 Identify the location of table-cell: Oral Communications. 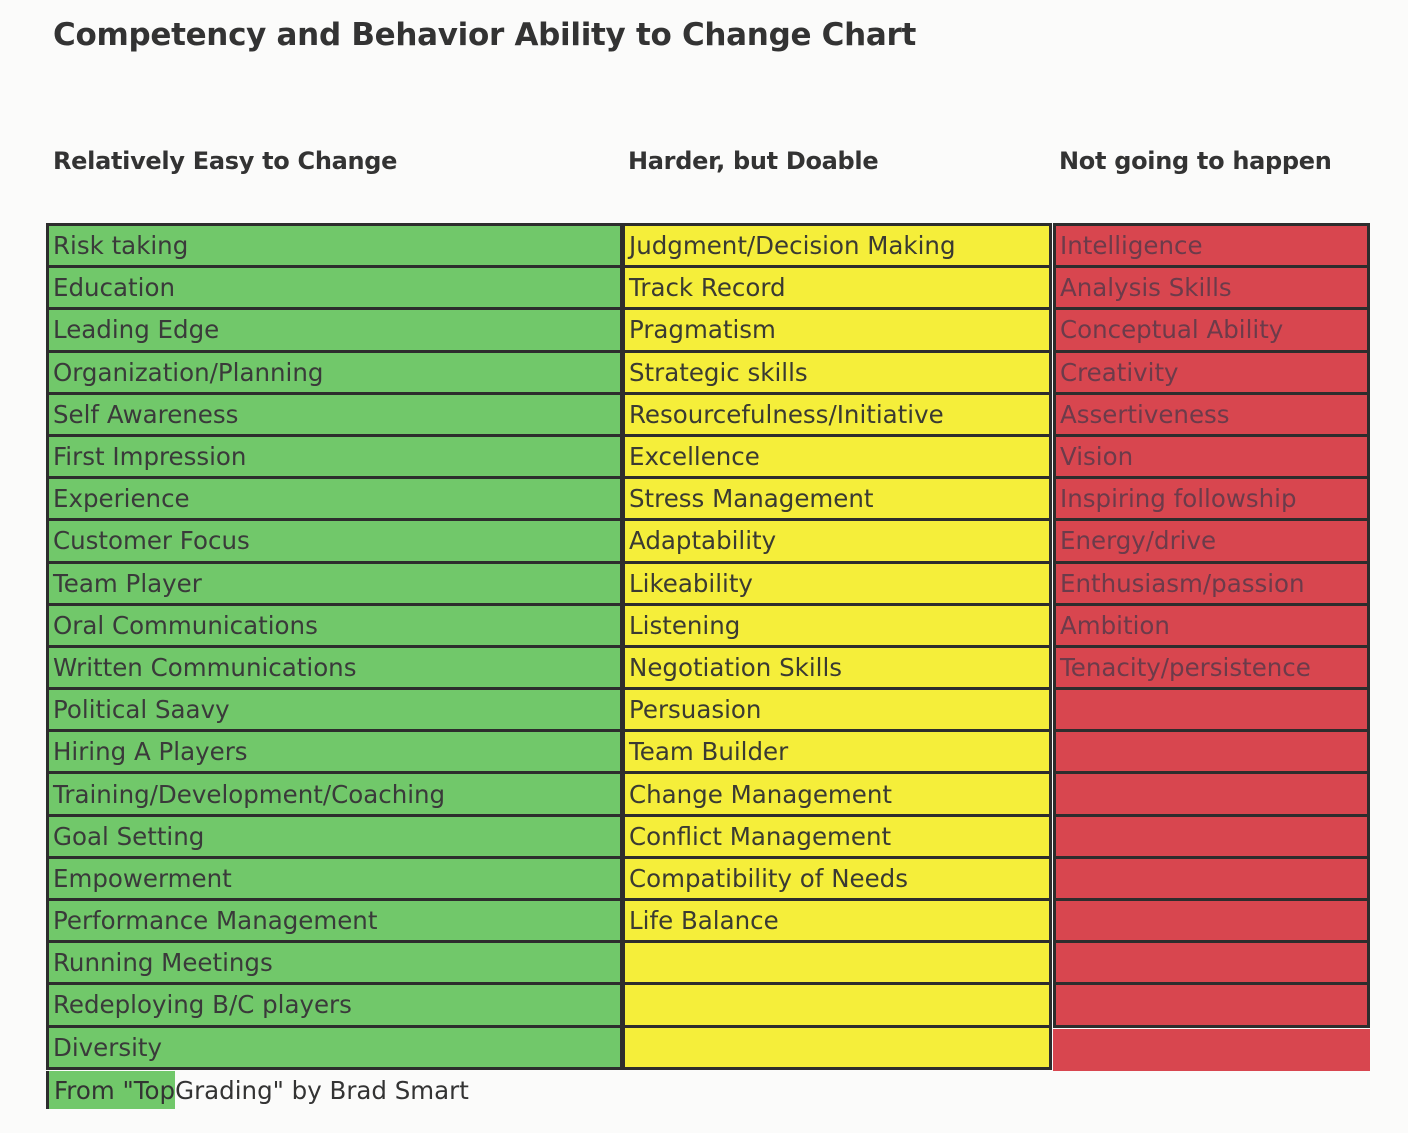
(334, 626).